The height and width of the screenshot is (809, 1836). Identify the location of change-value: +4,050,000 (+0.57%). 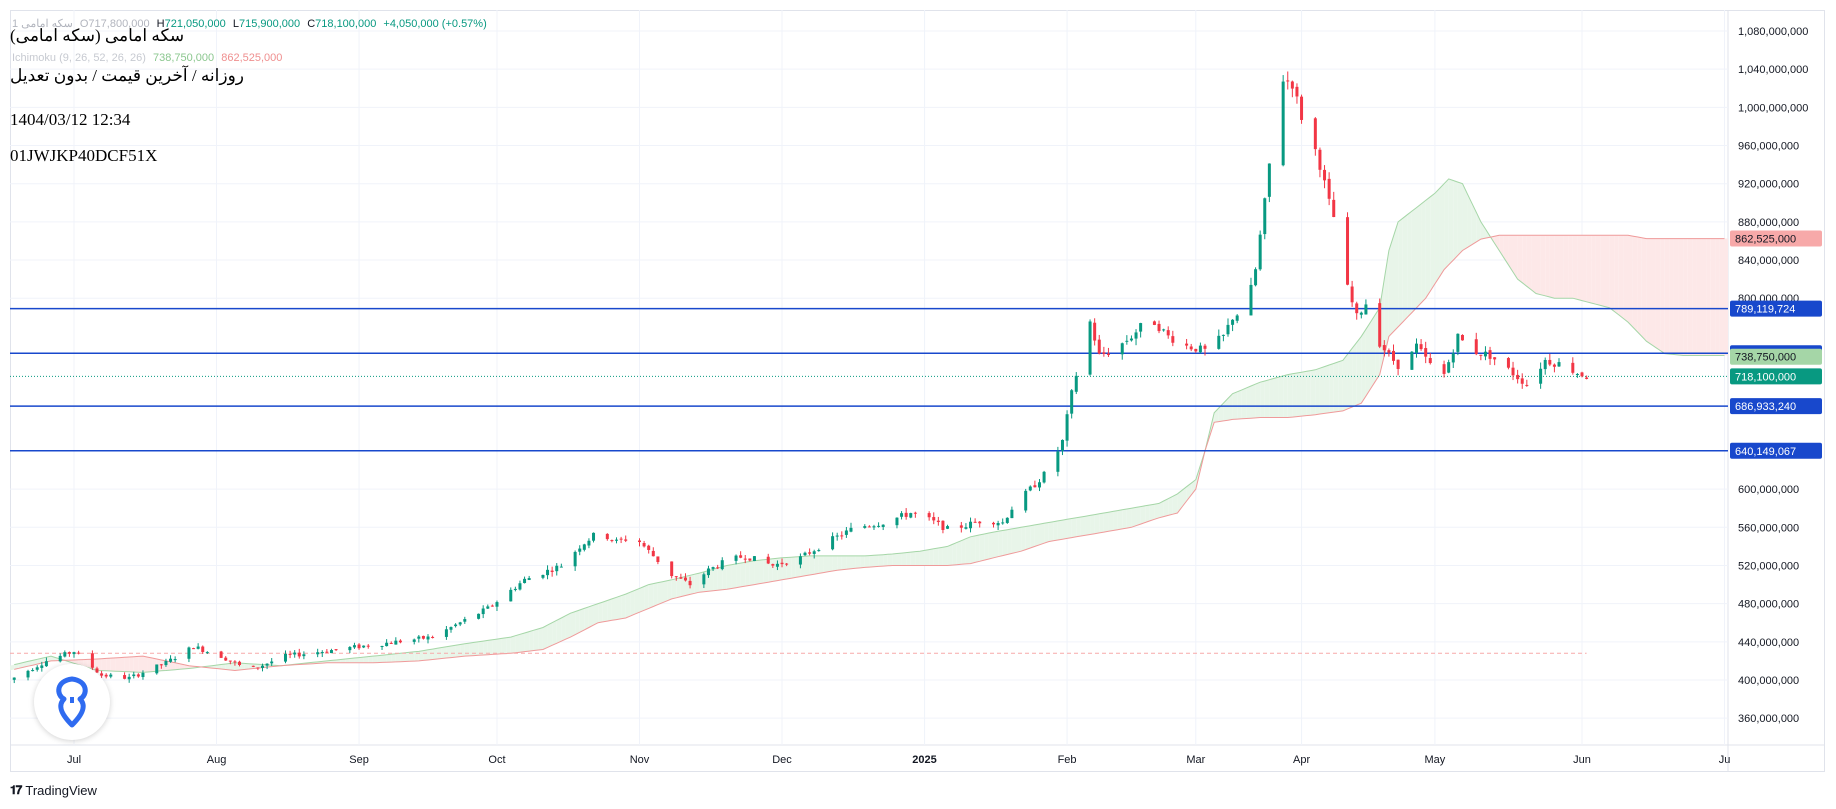
(435, 24).